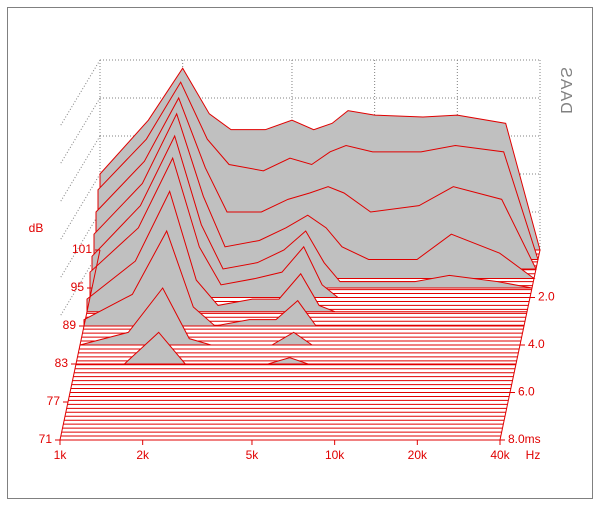  What do you see at coordinates (143, 455) in the screenshot?
I see `x-tick-label: 2k` at bounding box center [143, 455].